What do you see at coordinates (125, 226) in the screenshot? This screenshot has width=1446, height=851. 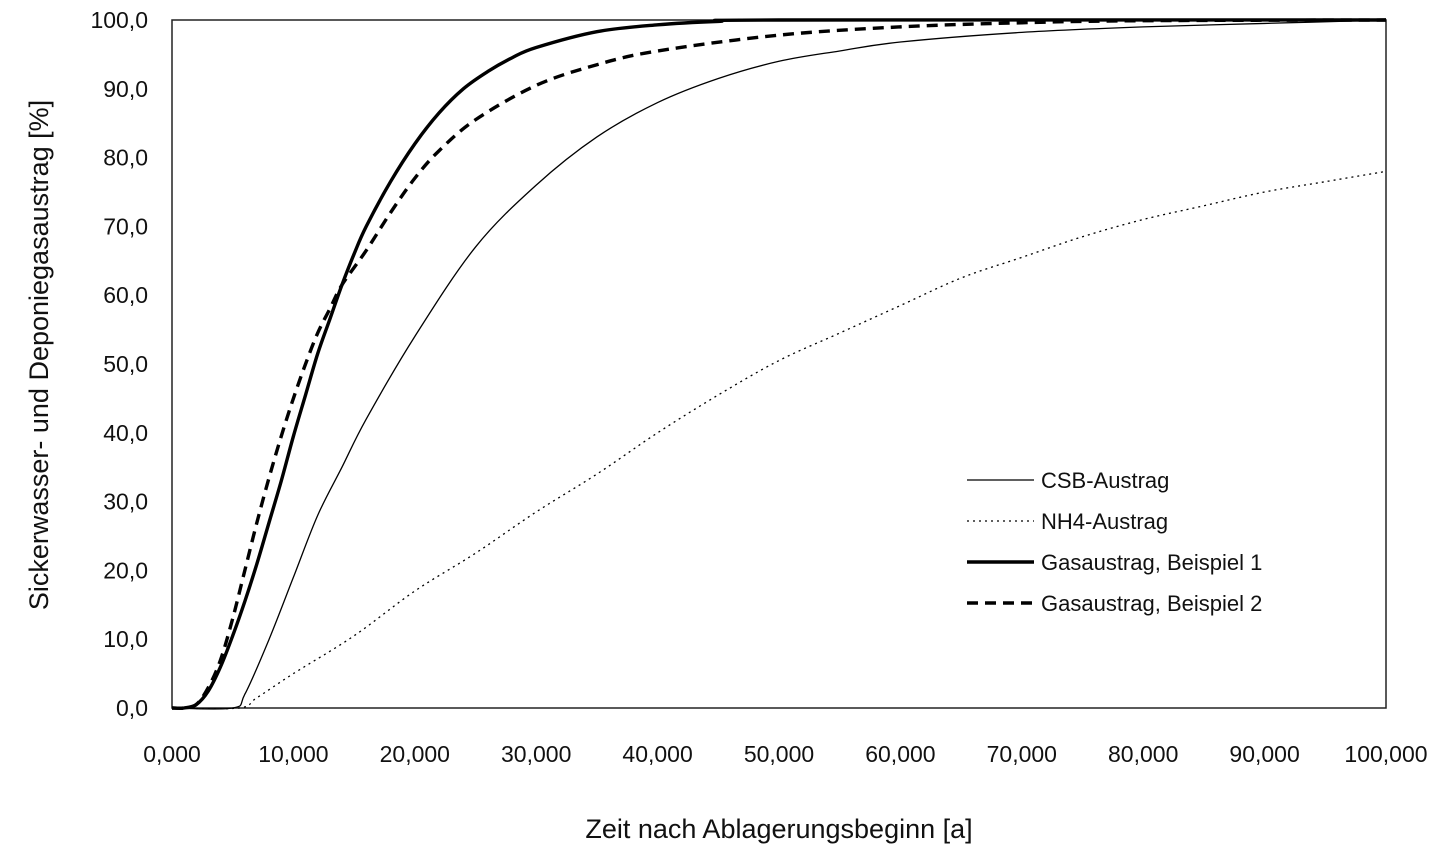 I see `y-tick-label: 70,0` at bounding box center [125, 226].